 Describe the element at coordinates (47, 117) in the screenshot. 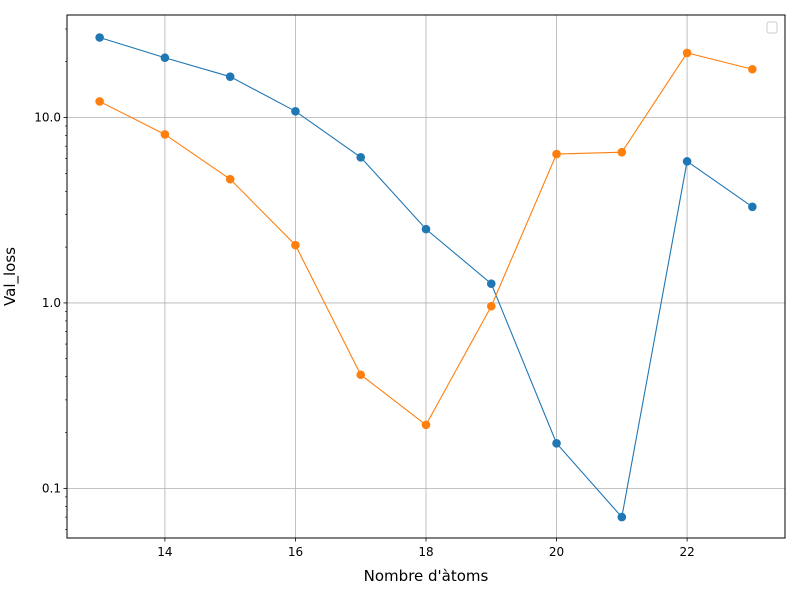

I see `y-tick-label: 10.0` at that location.